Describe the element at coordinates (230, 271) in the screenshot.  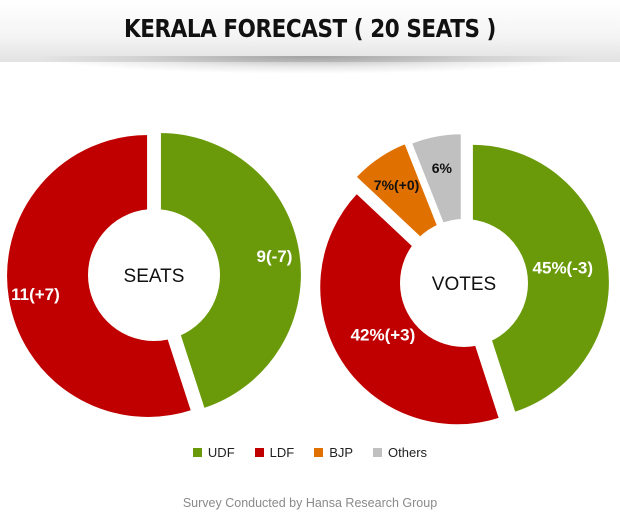
I see `seats-slice-udf` at that location.